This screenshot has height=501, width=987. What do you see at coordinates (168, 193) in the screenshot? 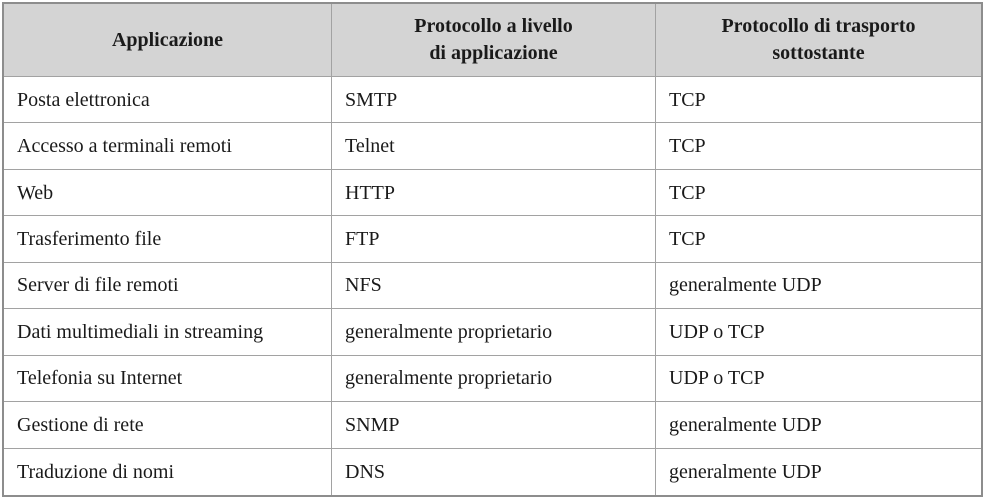
I see `cell-application: Web` at bounding box center [168, 193].